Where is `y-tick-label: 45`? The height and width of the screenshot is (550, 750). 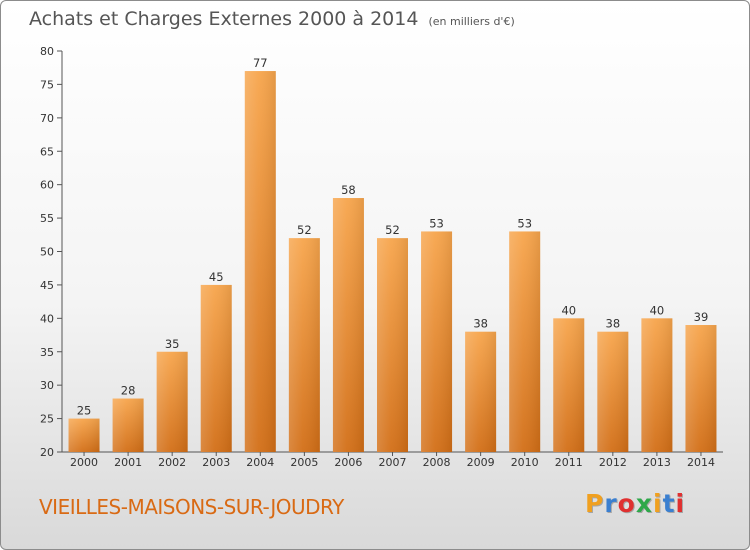
y-tick-label: 45 is located at coordinates (47, 285).